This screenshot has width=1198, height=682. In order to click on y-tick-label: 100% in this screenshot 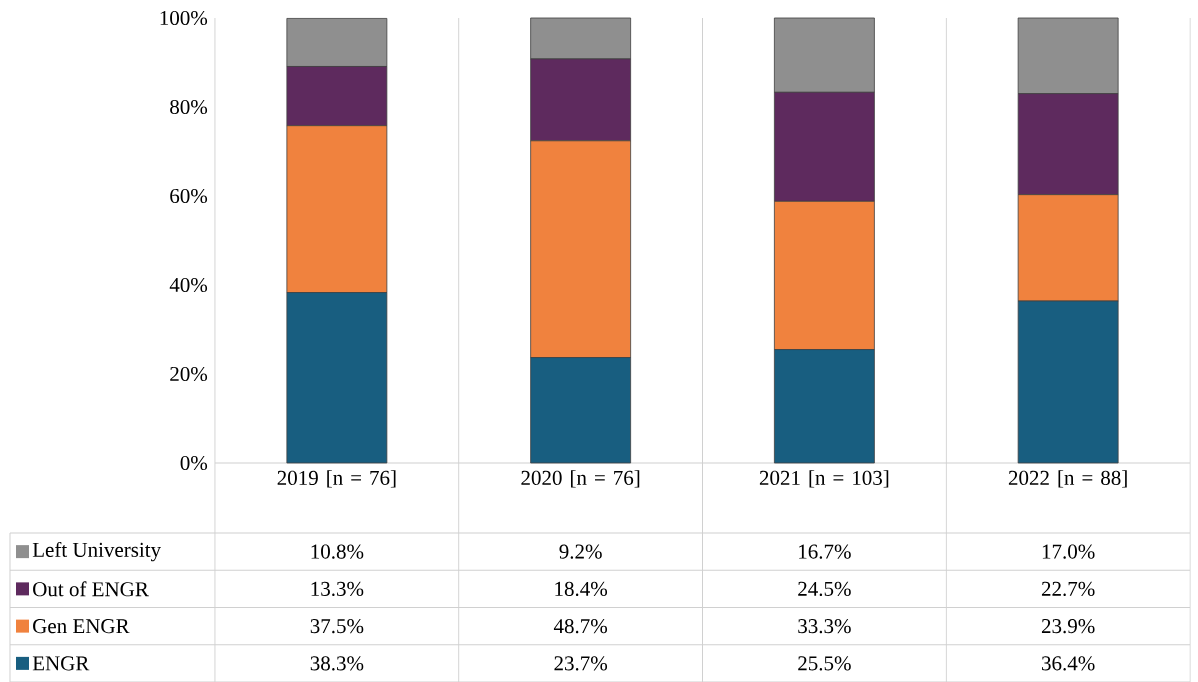, I will do `click(184, 18)`.